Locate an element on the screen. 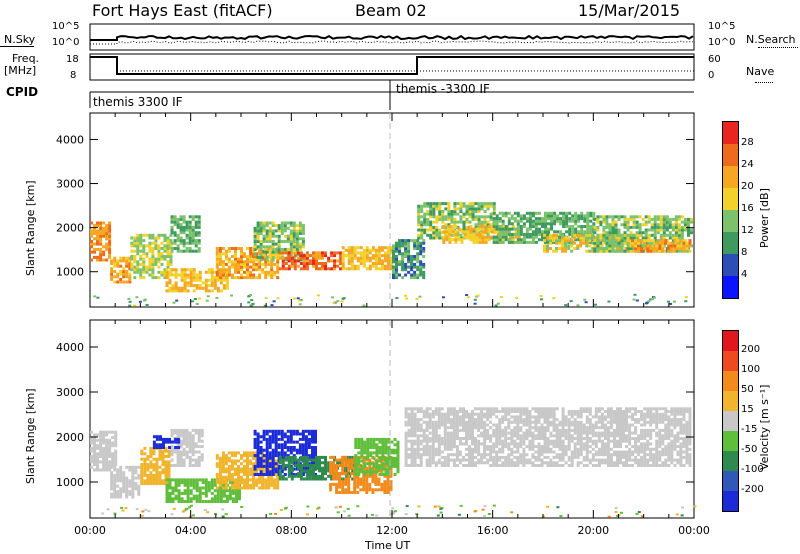  nsky-tick-bottom: 10^0 is located at coordinates (66, 42).